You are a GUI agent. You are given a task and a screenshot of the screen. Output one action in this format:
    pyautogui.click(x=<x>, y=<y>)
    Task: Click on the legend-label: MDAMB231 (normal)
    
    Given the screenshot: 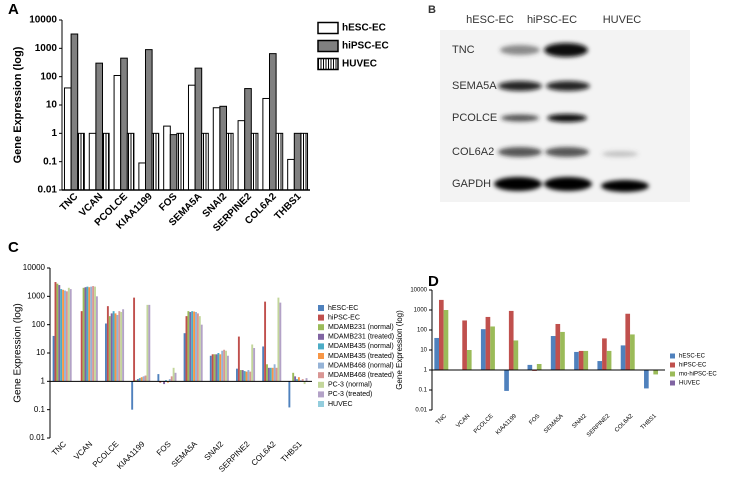 What is the action you would take?
    pyautogui.click(x=361, y=327)
    